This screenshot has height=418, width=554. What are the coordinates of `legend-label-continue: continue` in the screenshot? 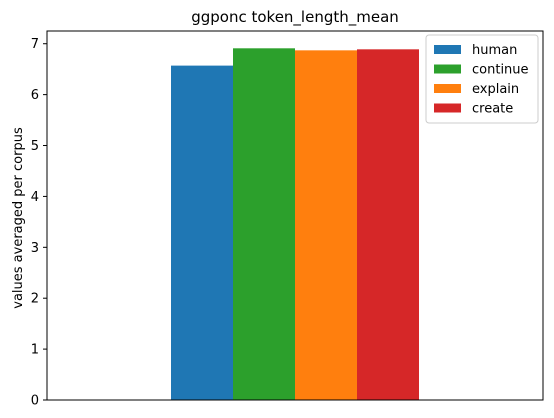 It's located at (500, 70).